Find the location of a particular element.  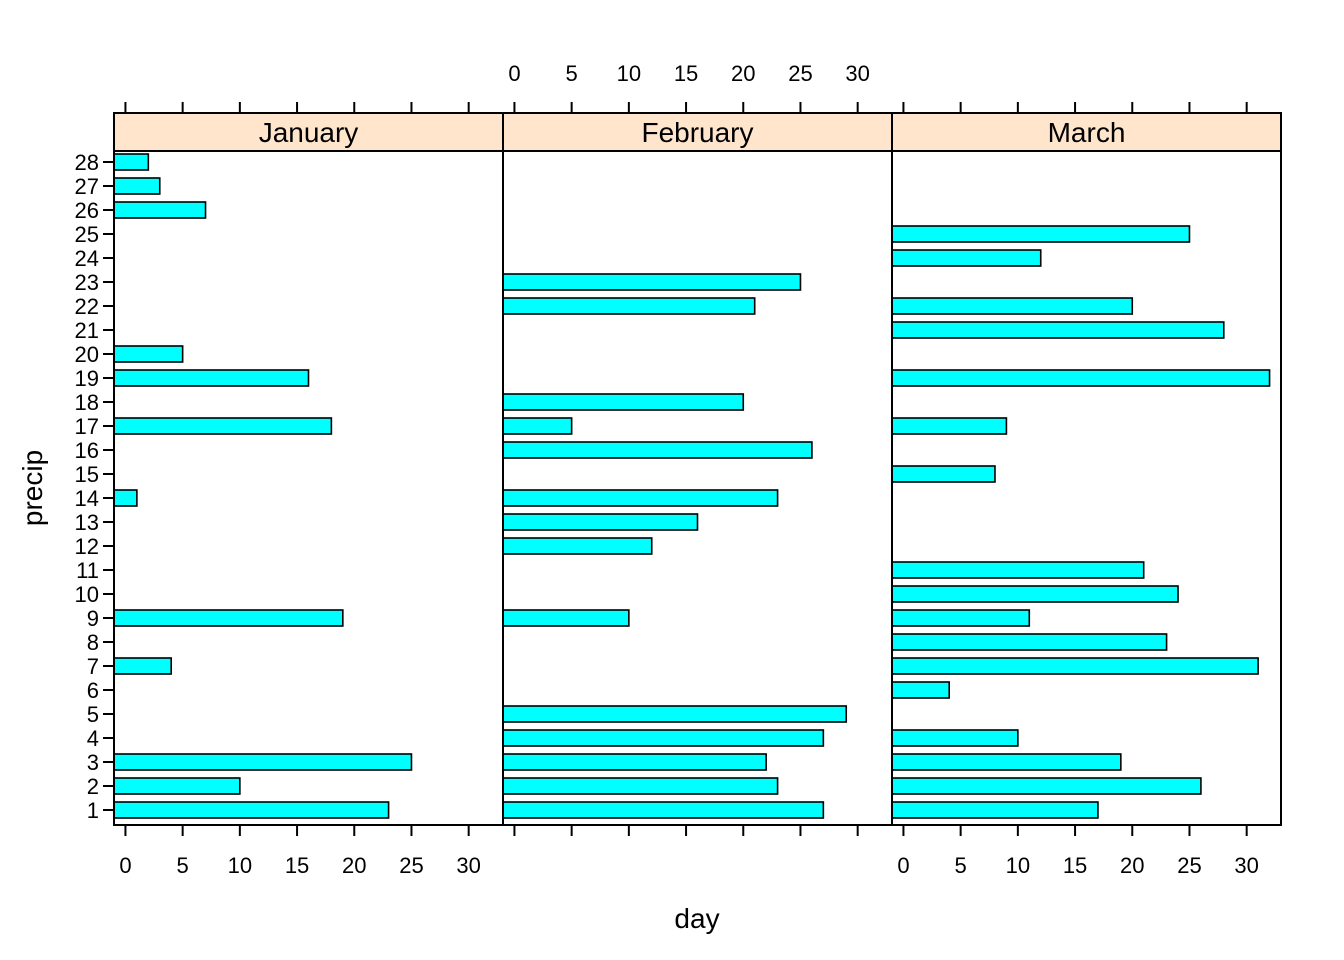

y-axis-title: precip is located at coordinates (32, 488).